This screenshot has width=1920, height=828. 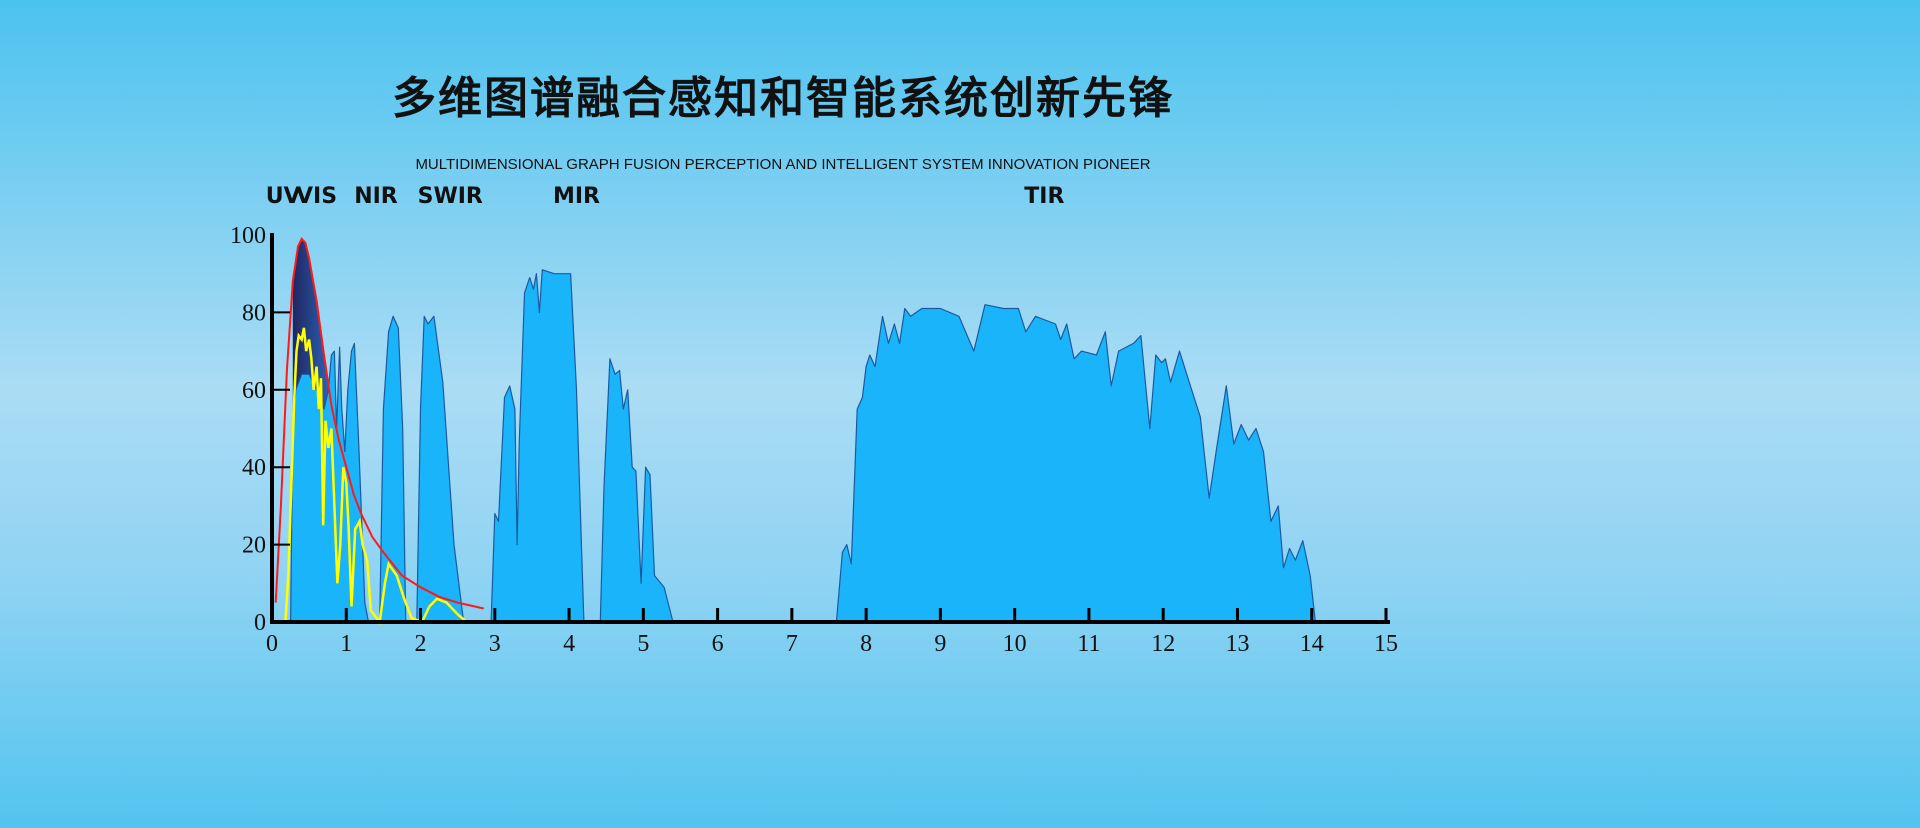 I want to click on x-tick-label: 4, so click(x=569, y=644).